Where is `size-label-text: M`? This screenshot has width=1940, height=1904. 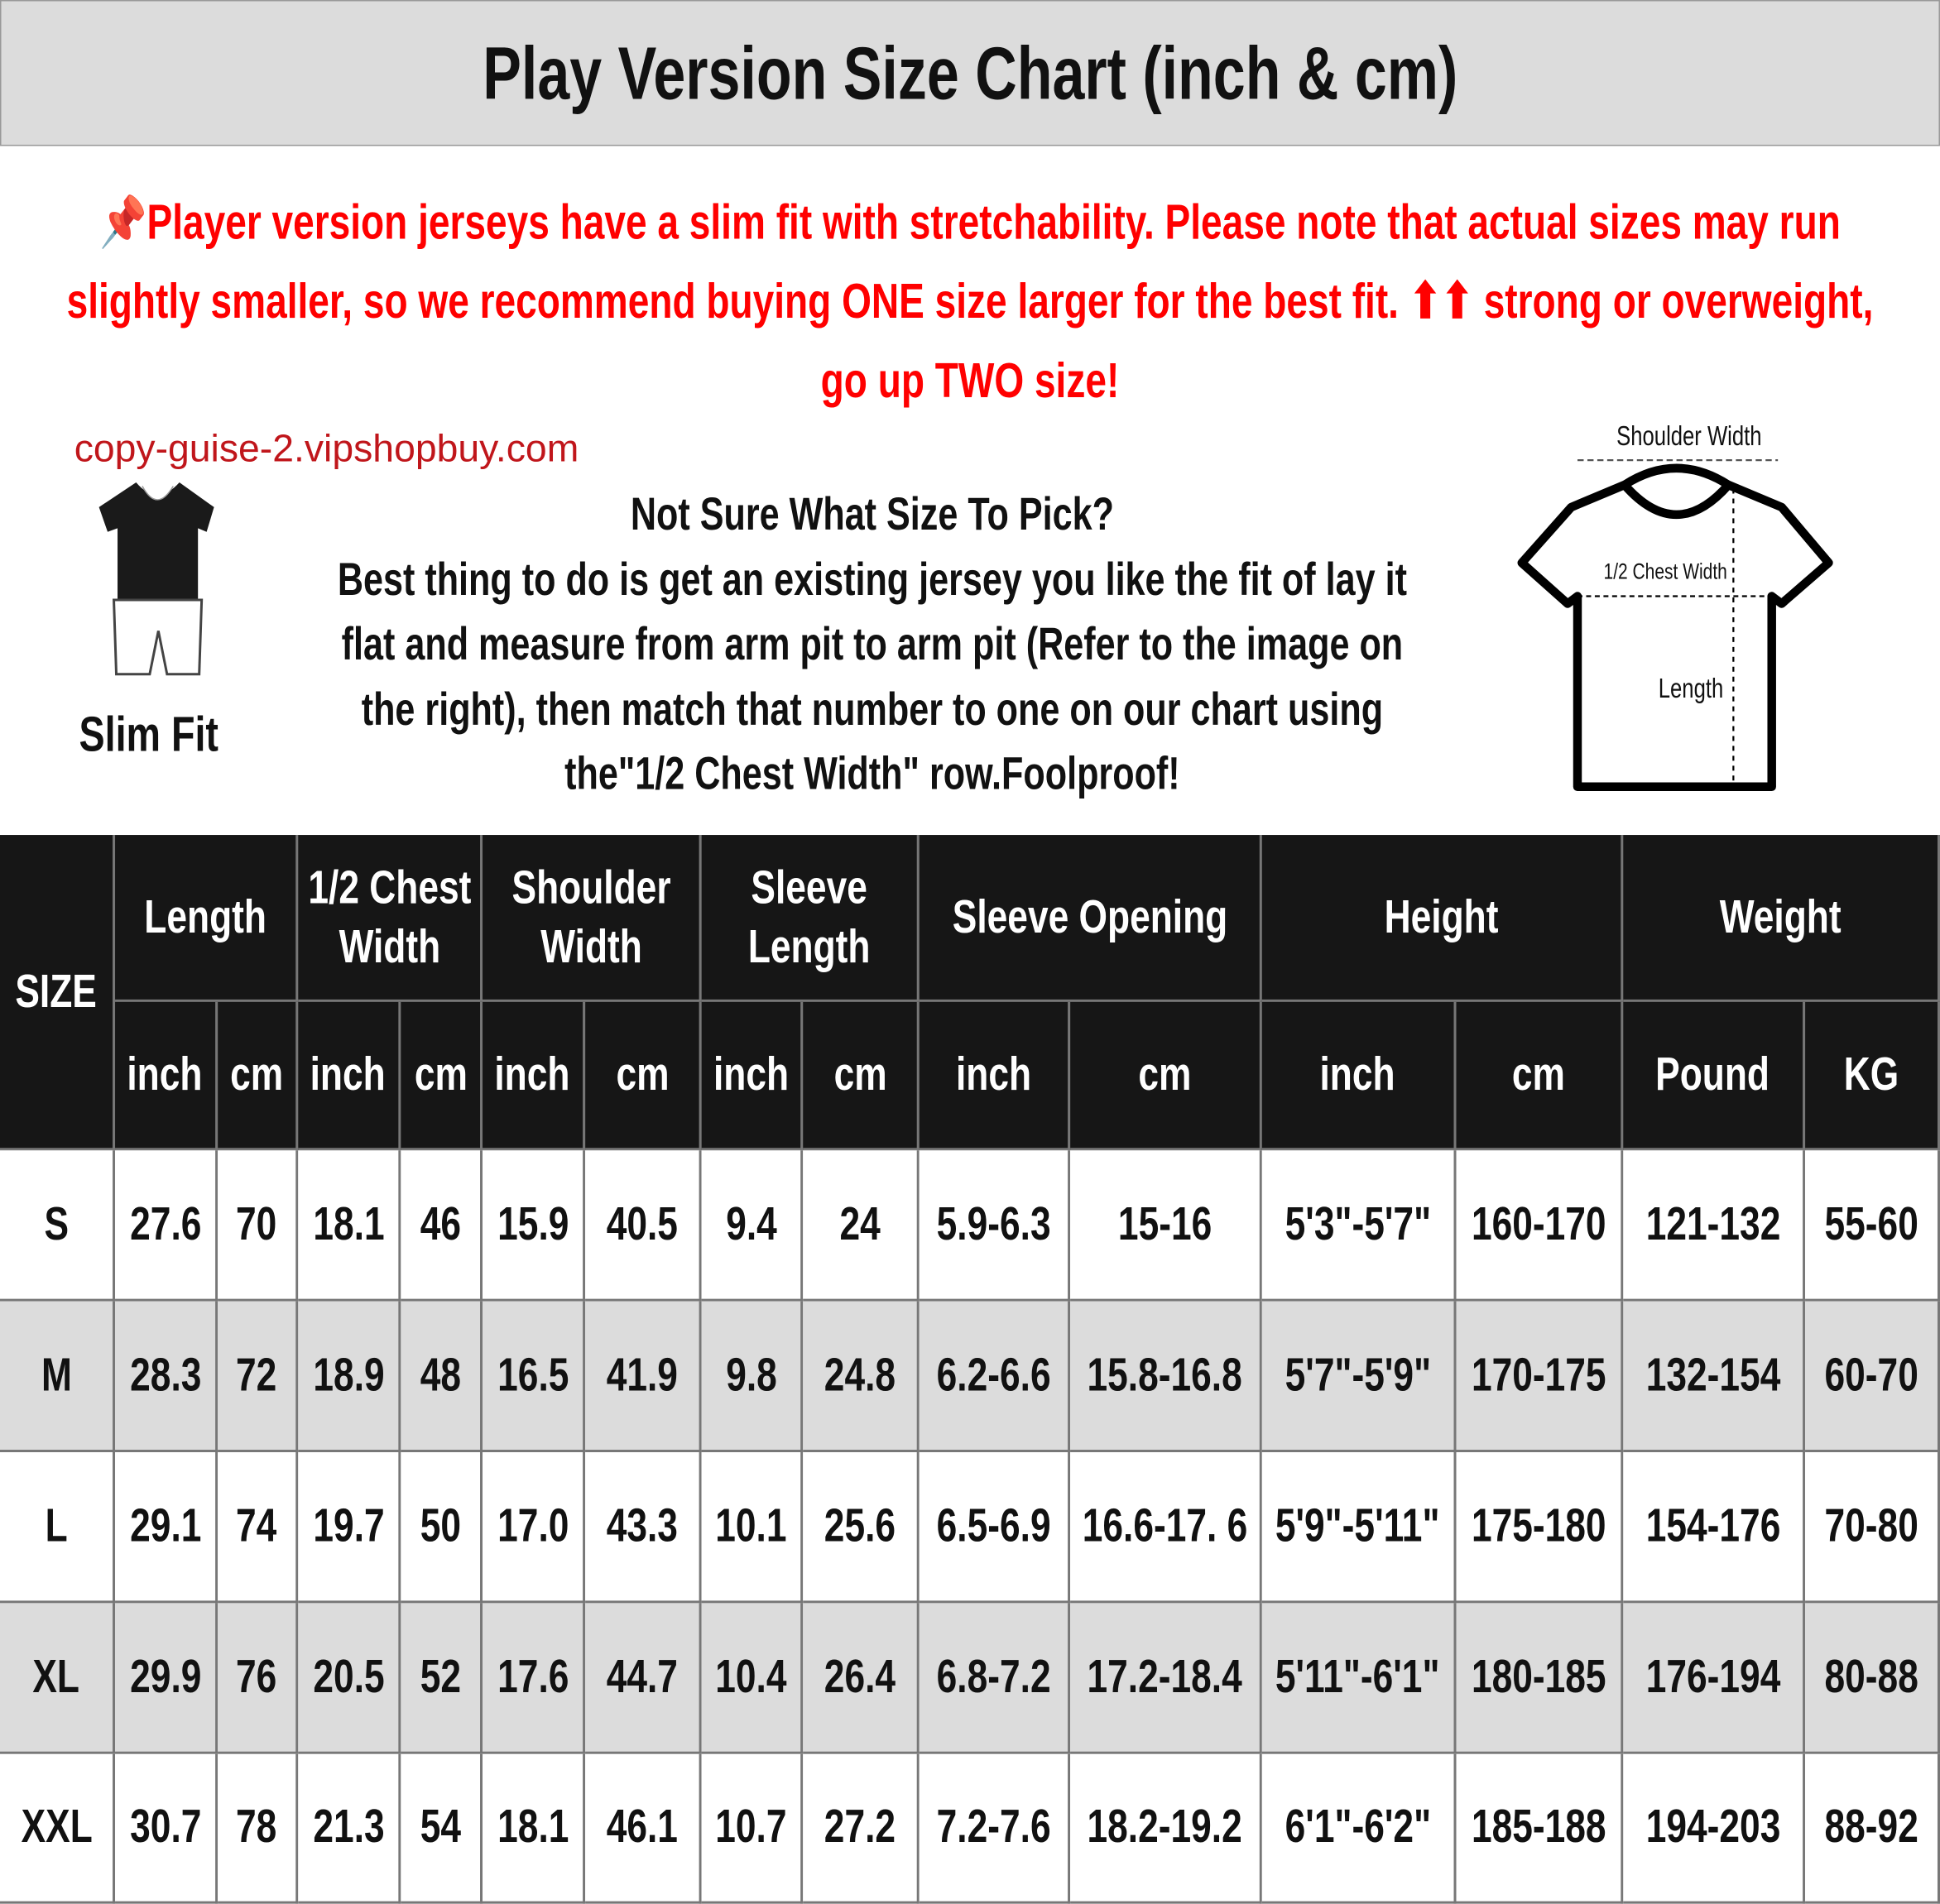 size-label-text: M is located at coordinates (56, 1375).